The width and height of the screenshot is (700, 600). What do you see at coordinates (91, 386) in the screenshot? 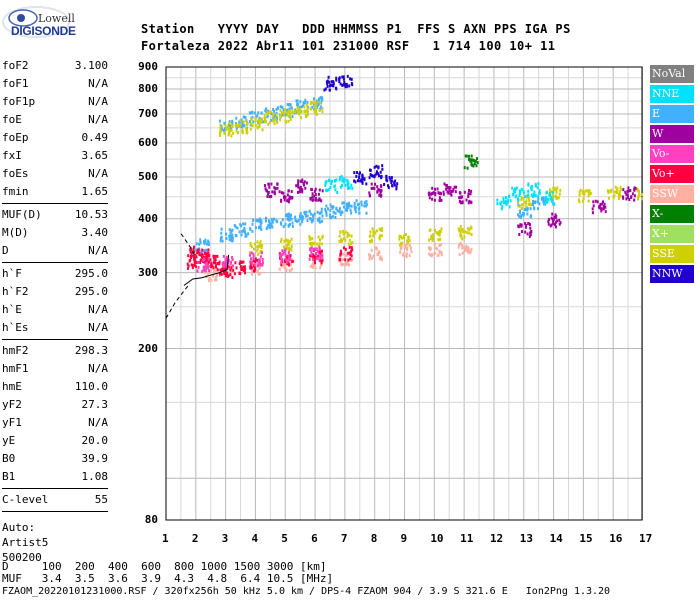
I see `param-value: 110.0` at bounding box center [91, 386].